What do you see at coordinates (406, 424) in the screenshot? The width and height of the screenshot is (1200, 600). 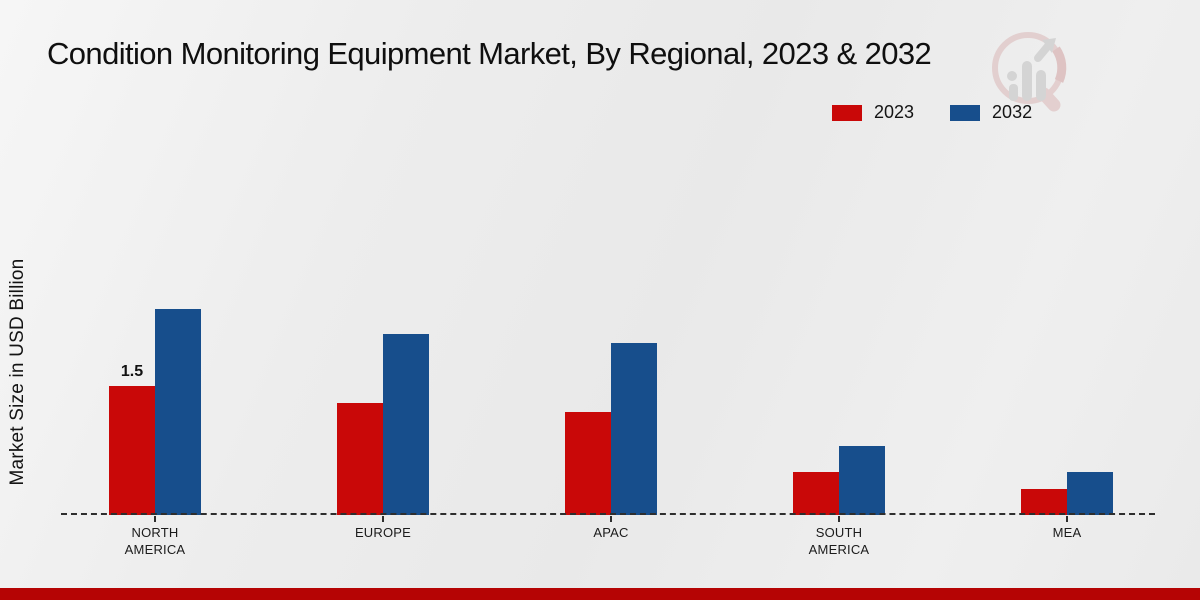 I see `bar-2032-europe` at bounding box center [406, 424].